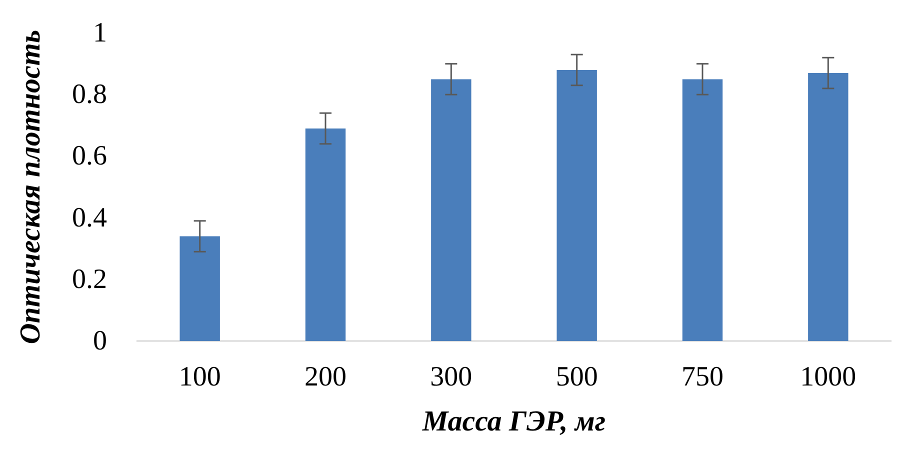 The height and width of the screenshot is (453, 909). What do you see at coordinates (577, 377) in the screenshot?
I see `x-tick-label: 500` at bounding box center [577, 377].